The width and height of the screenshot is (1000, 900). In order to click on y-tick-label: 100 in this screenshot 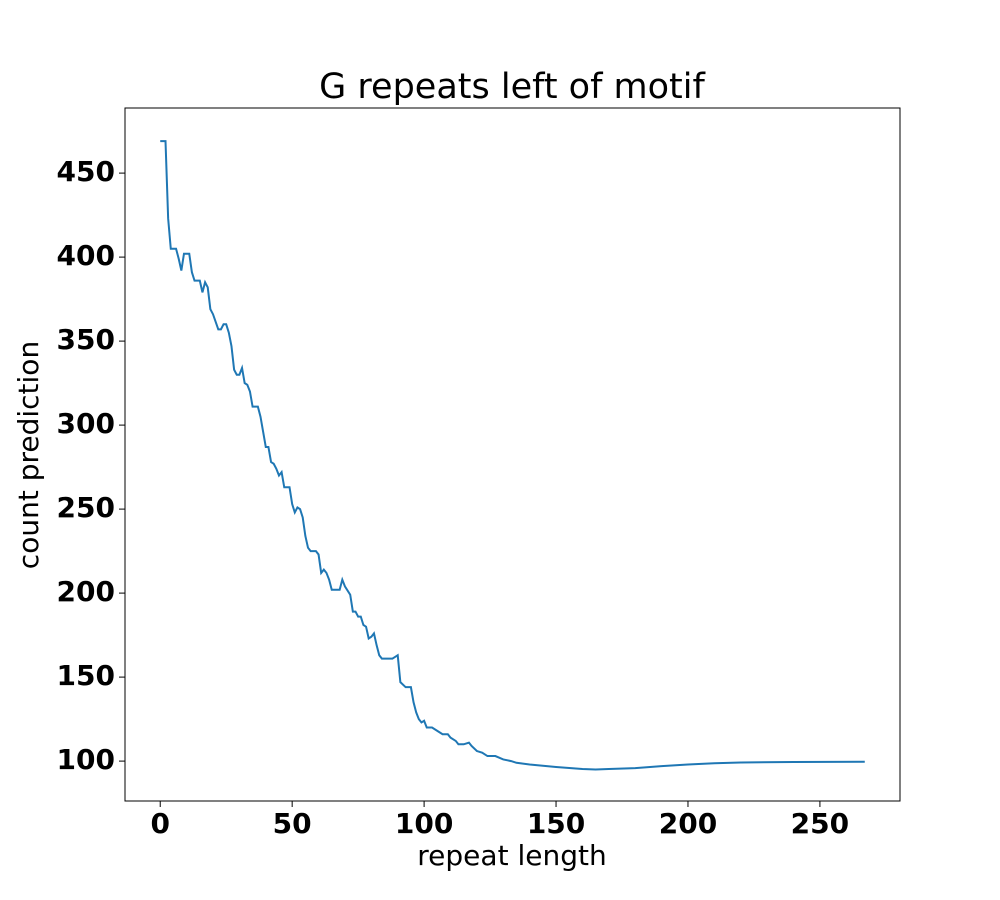, I will do `click(86, 759)`.